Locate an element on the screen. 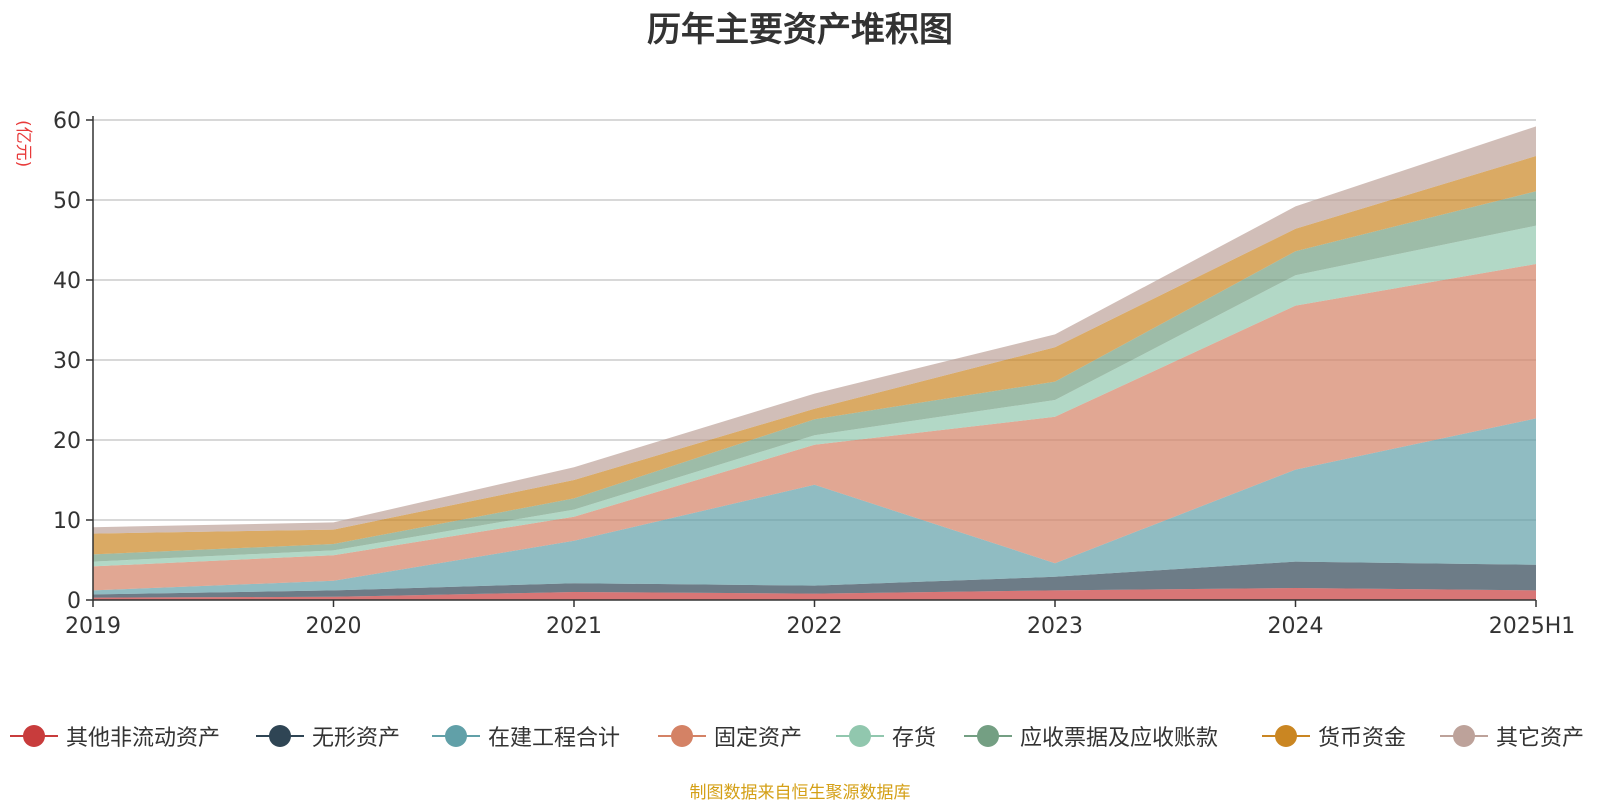  source-note: 制图数据来自恒生聚源数据库 is located at coordinates (800, 793).